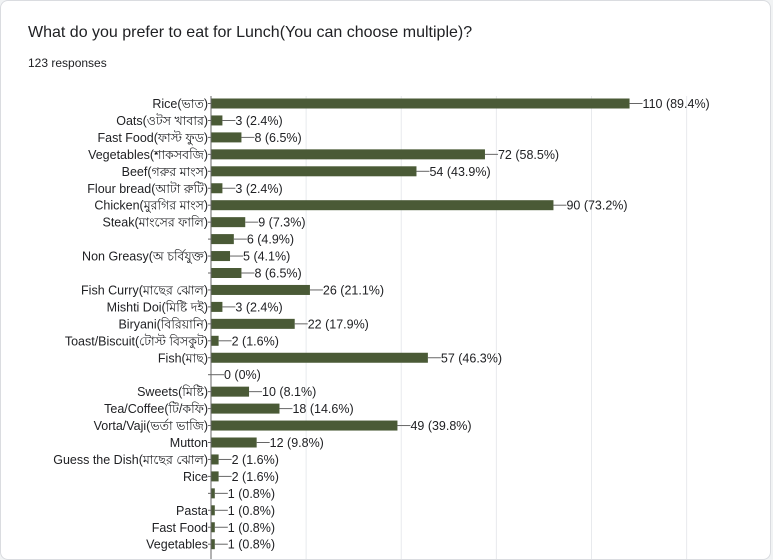 This screenshot has width=773, height=560. Describe the element at coordinates (297, 443) in the screenshot. I see `value-label: 12 (9.8%)` at that location.